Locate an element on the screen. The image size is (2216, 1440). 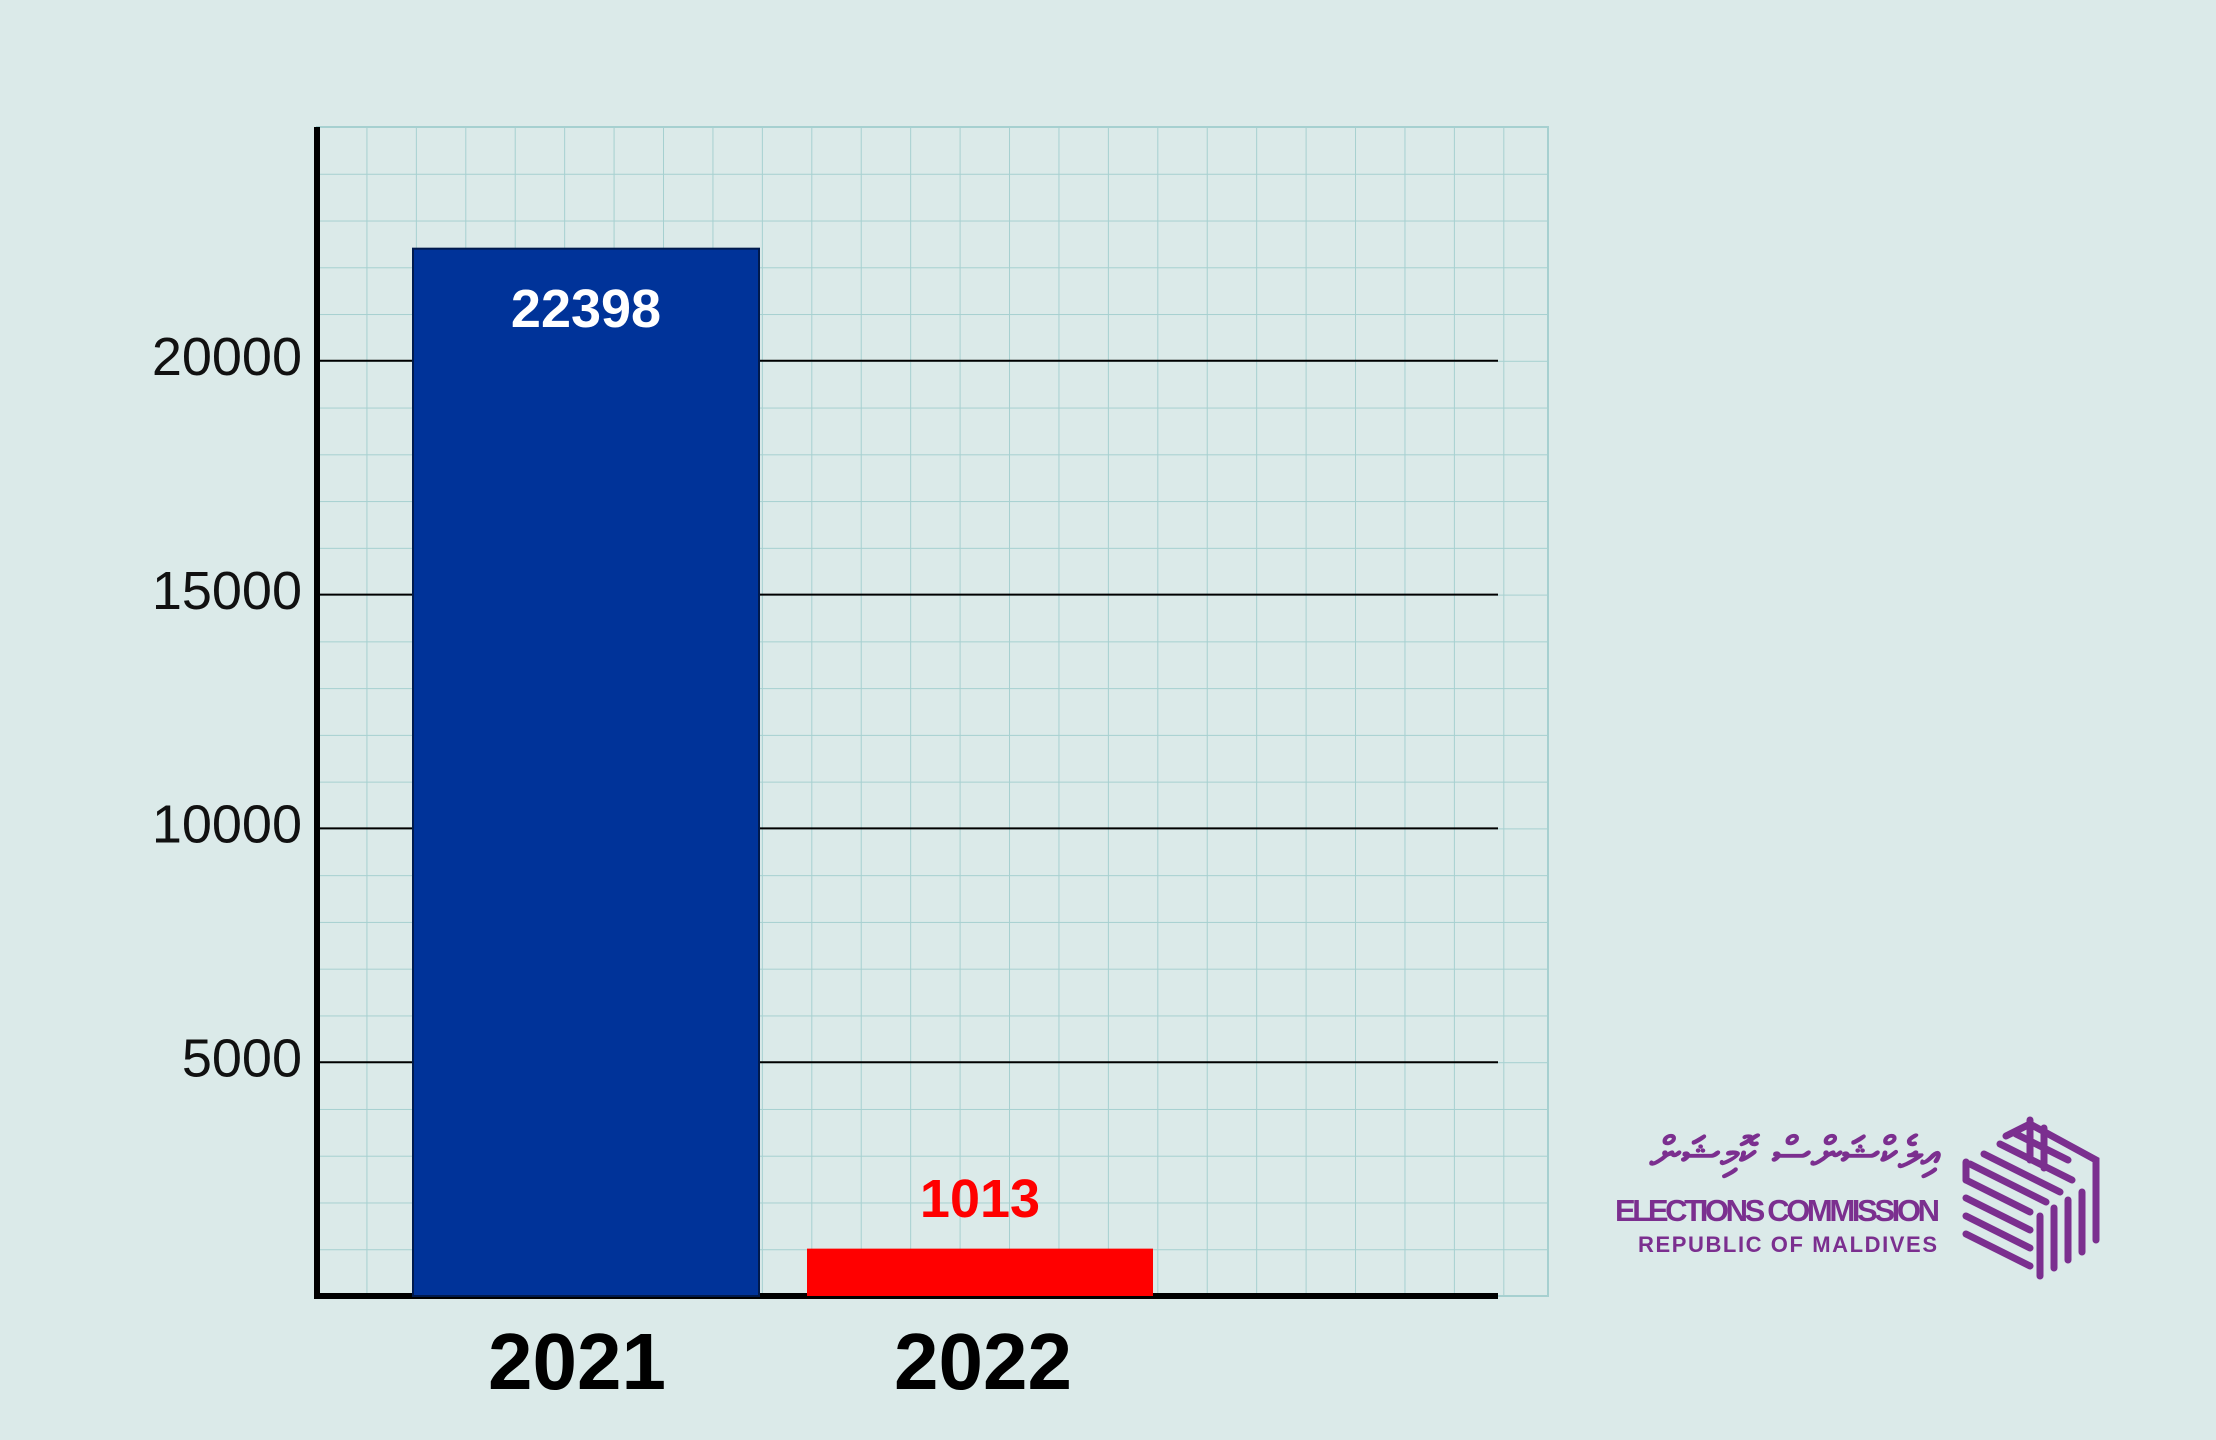
y-tick-label: 5000 is located at coordinates (242, 1058).